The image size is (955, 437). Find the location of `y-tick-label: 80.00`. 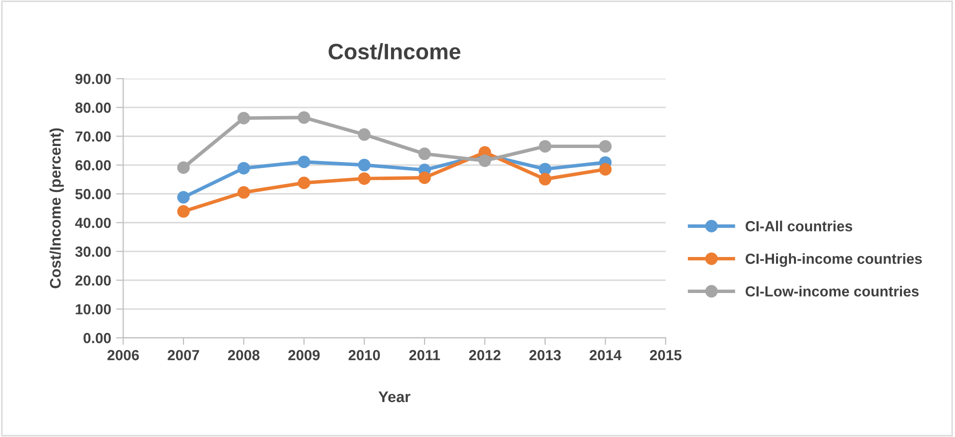

y-tick-label: 80.00 is located at coordinates (93, 107).